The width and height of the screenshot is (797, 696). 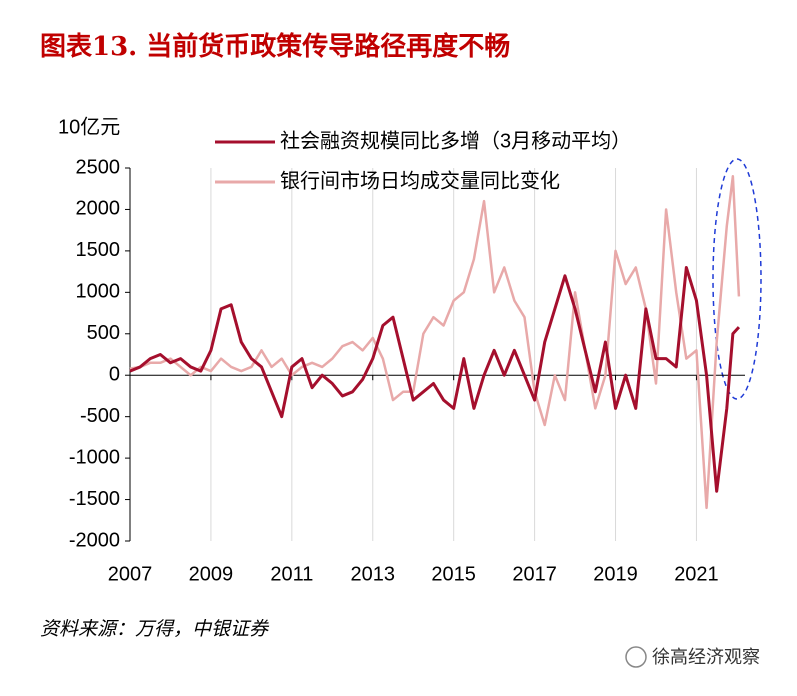 What do you see at coordinates (89, 126) in the screenshot?
I see `y-unit: 10亿元` at bounding box center [89, 126].